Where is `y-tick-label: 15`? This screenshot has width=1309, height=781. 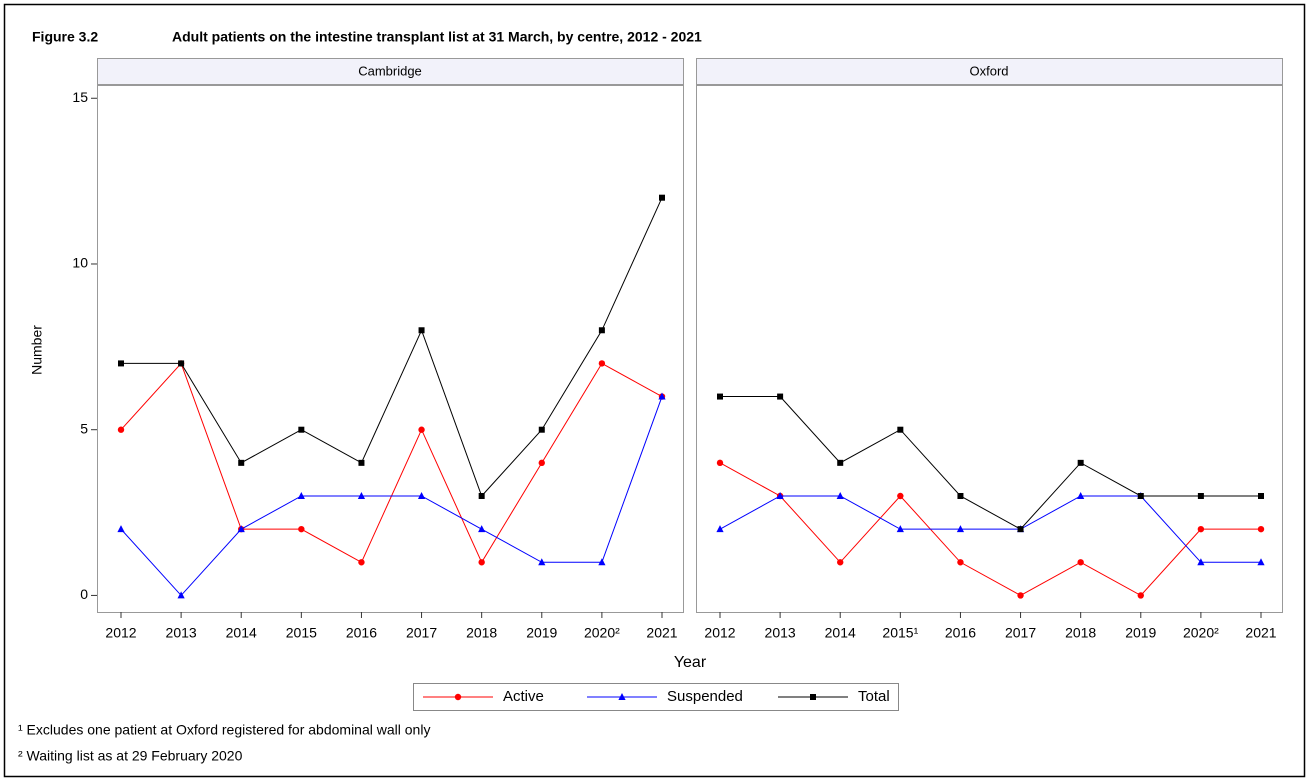
y-tick-label: 15 is located at coordinates (80, 97).